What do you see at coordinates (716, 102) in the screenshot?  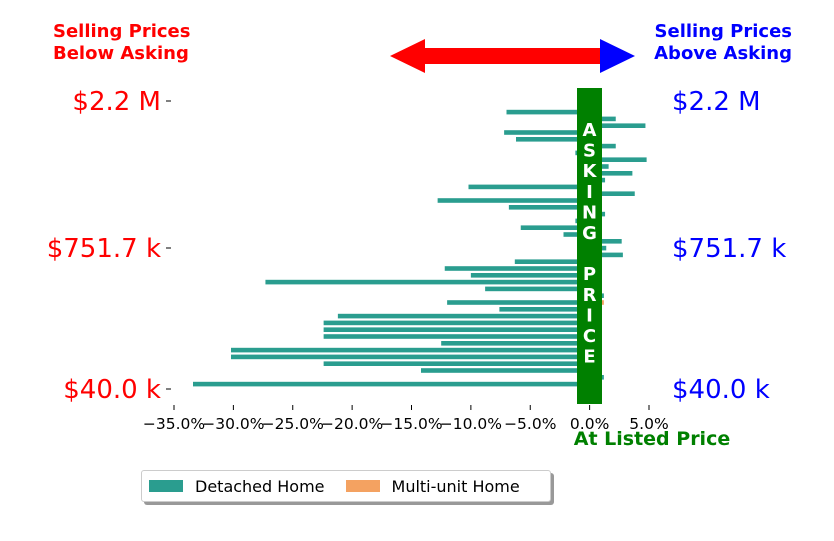 I see `right-tick-label-0: $2.2 M` at bounding box center [716, 102].